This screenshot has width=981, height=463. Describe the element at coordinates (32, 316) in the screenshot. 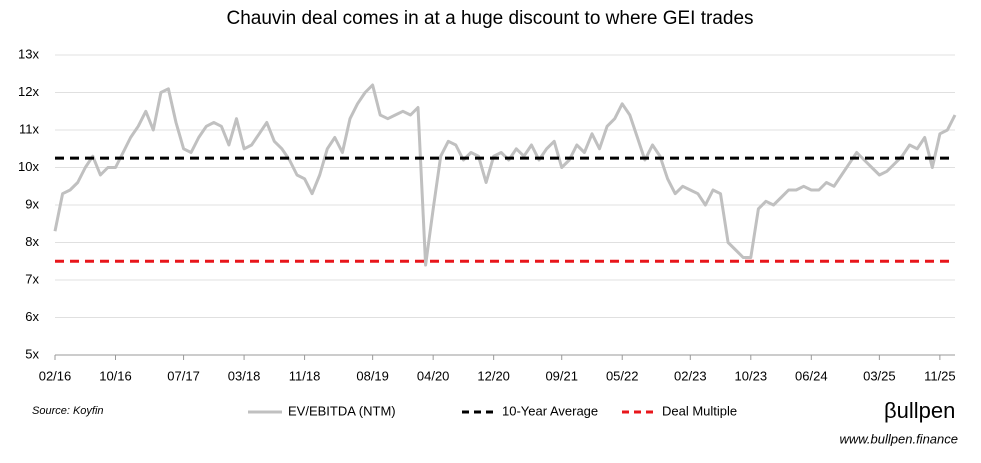

I see `y-tick-label: 6x` at that location.